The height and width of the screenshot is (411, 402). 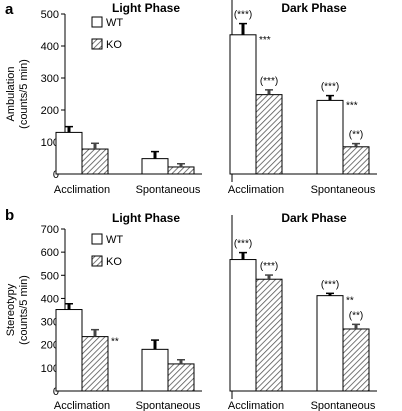 I want to click on y-tick-label: 700, so click(x=50, y=230).